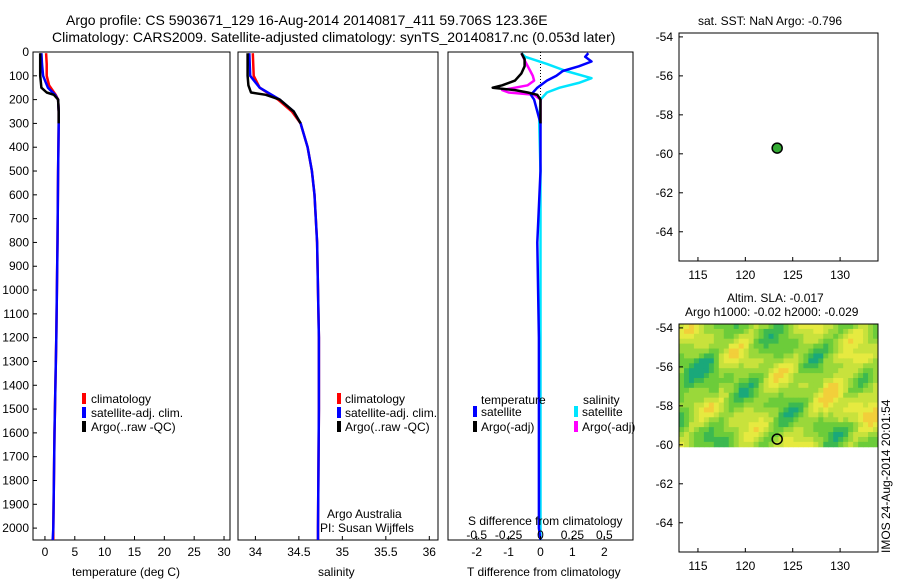 The width and height of the screenshot is (900, 580). What do you see at coordinates (16, 314) in the screenshot?
I see `depth-tick-label: 1100` at bounding box center [16, 314].